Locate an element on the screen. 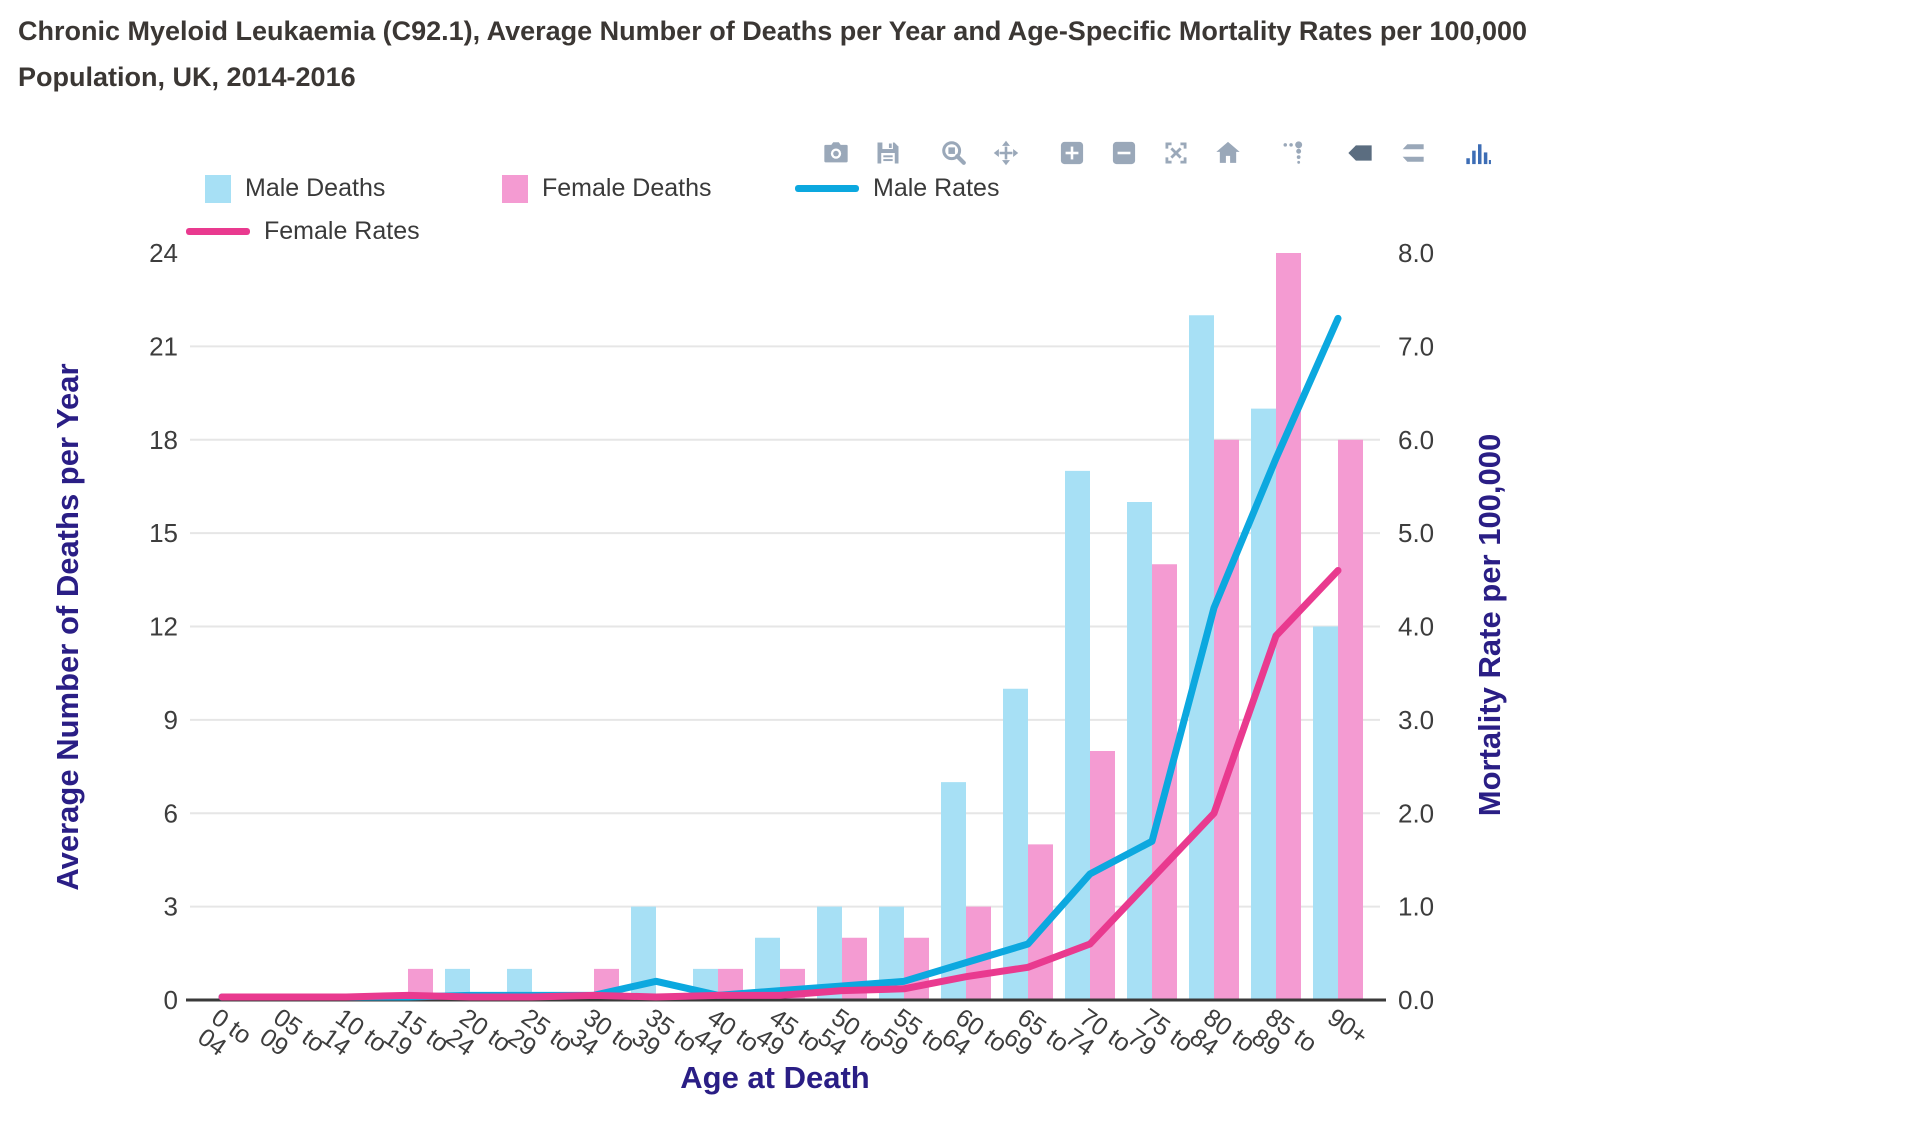 The image size is (1920, 1142). modebar-home-button is located at coordinates (1228, 153).